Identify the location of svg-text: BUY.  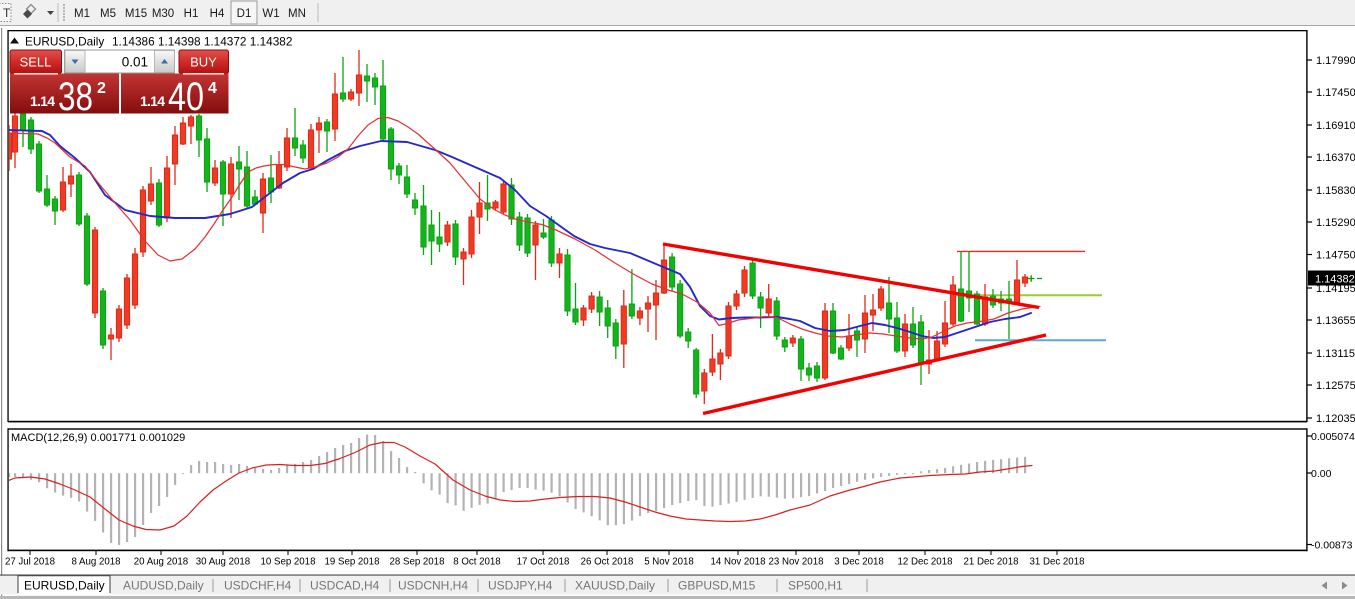
(203, 62).